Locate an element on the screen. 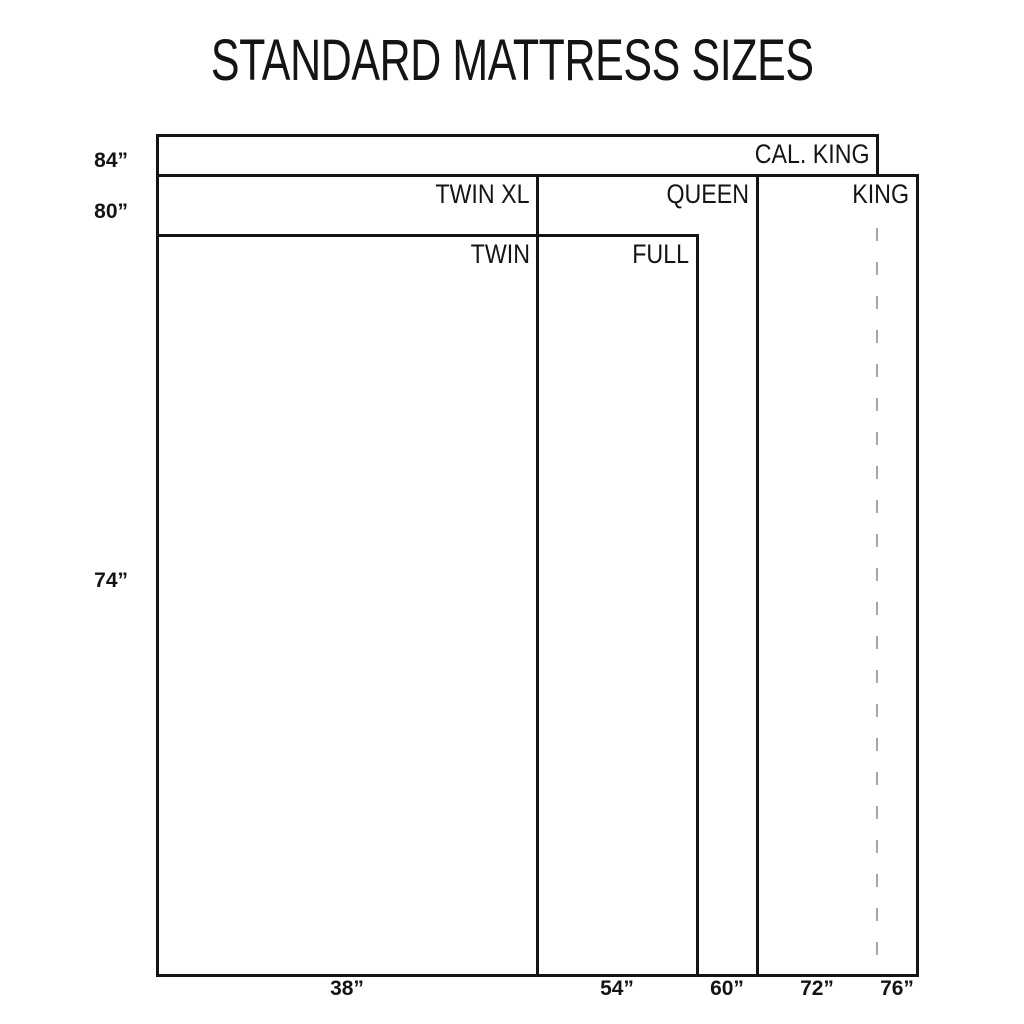  mattress-rect-cal-king: CAL. KING is located at coordinates (517, 155).